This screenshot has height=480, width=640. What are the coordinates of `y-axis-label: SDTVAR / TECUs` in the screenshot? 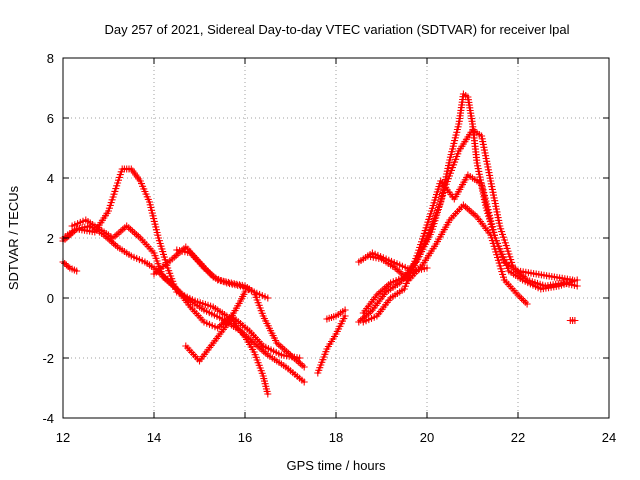 It's located at (13, 237).